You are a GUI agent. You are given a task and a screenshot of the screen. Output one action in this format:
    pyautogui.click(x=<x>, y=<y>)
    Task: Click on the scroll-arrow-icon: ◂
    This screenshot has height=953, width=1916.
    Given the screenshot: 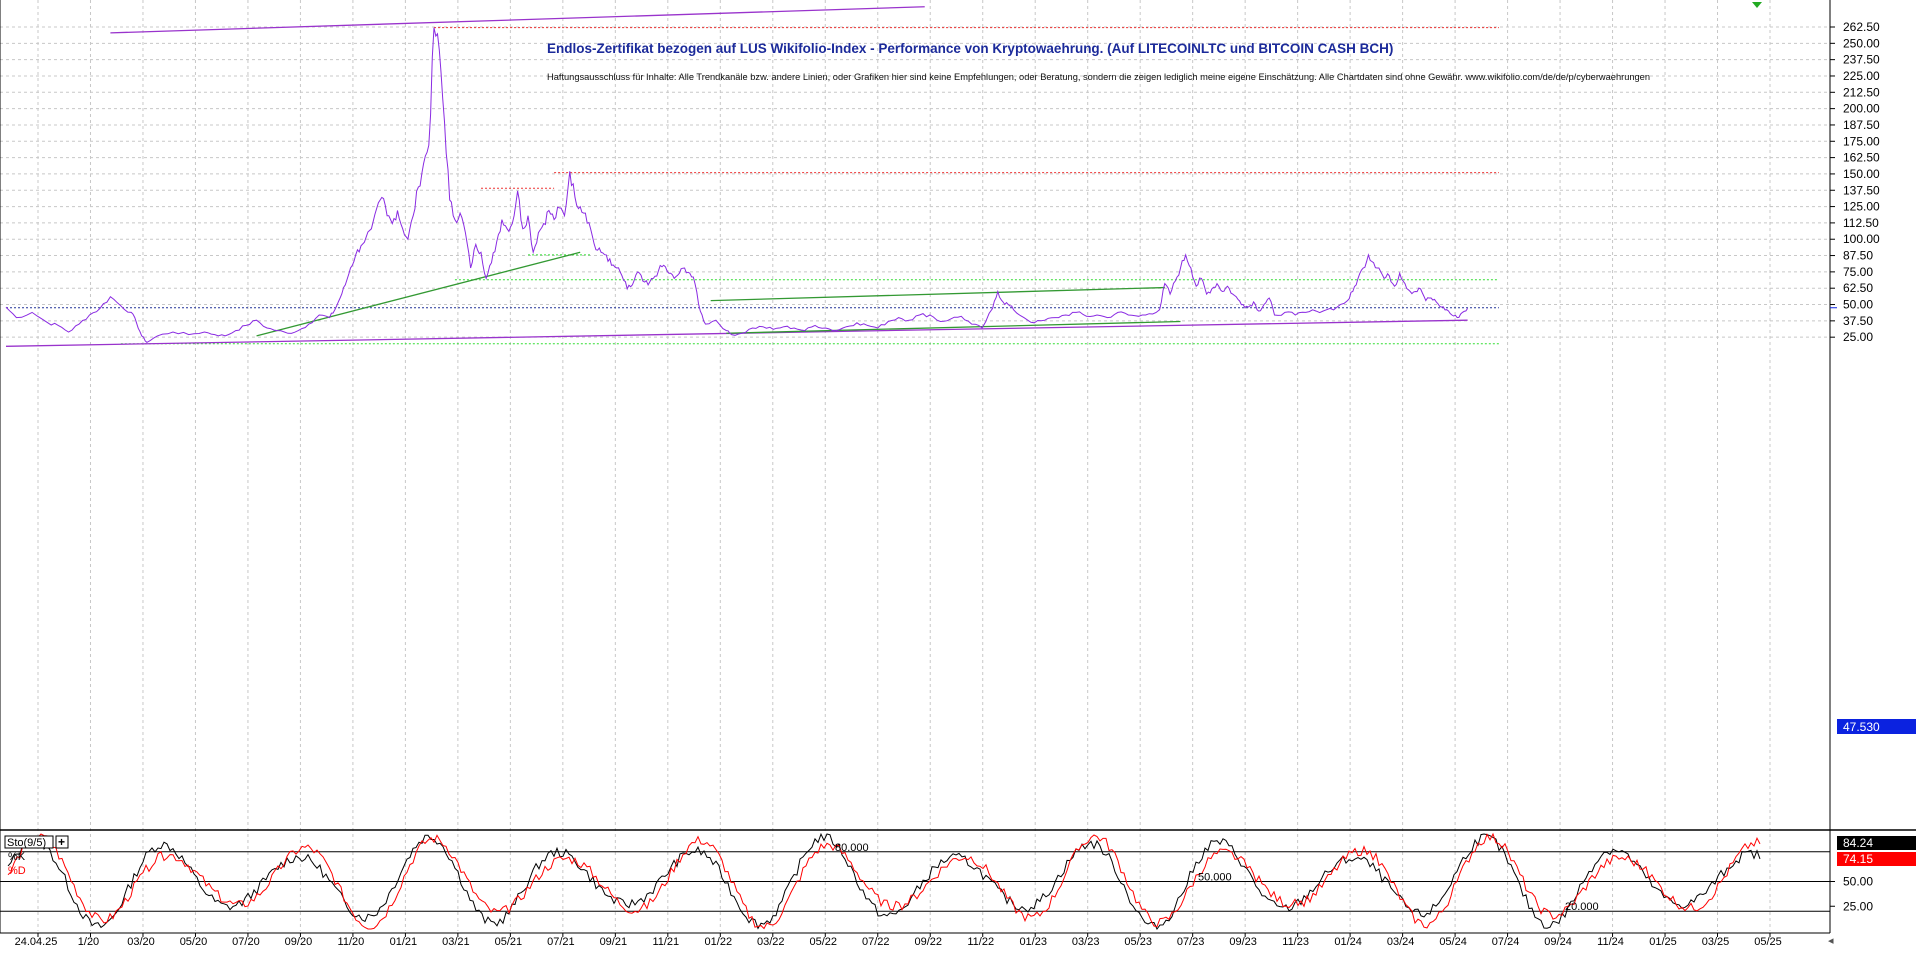 What is the action you would take?
    pyautogui.click(x=1831, y=941)
    